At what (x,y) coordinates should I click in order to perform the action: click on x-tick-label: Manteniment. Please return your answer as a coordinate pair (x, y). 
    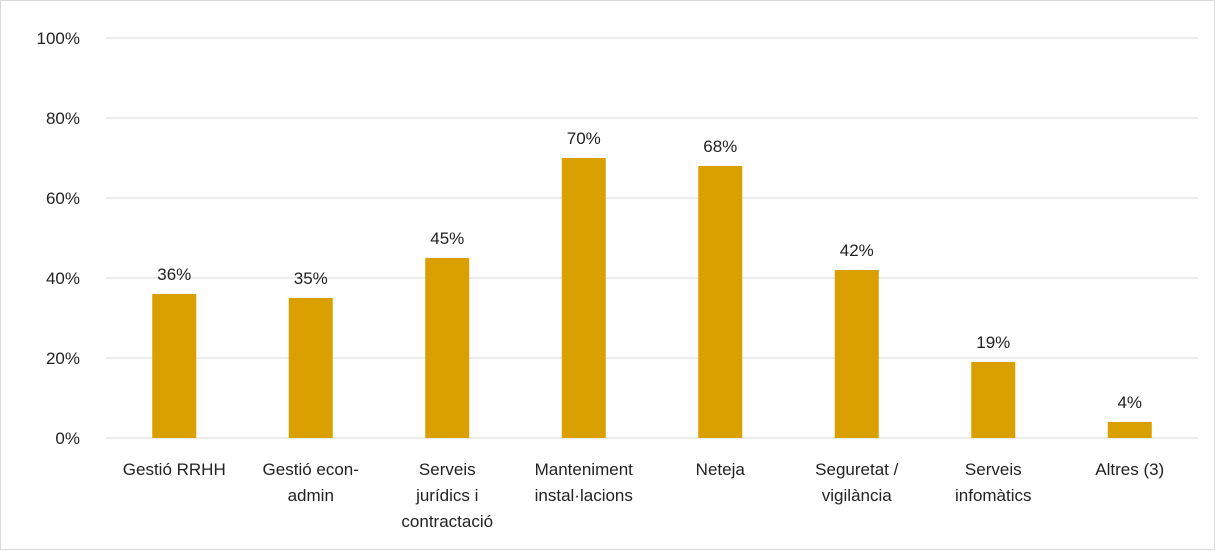
    Looking at the image, I should click on (584, 469).